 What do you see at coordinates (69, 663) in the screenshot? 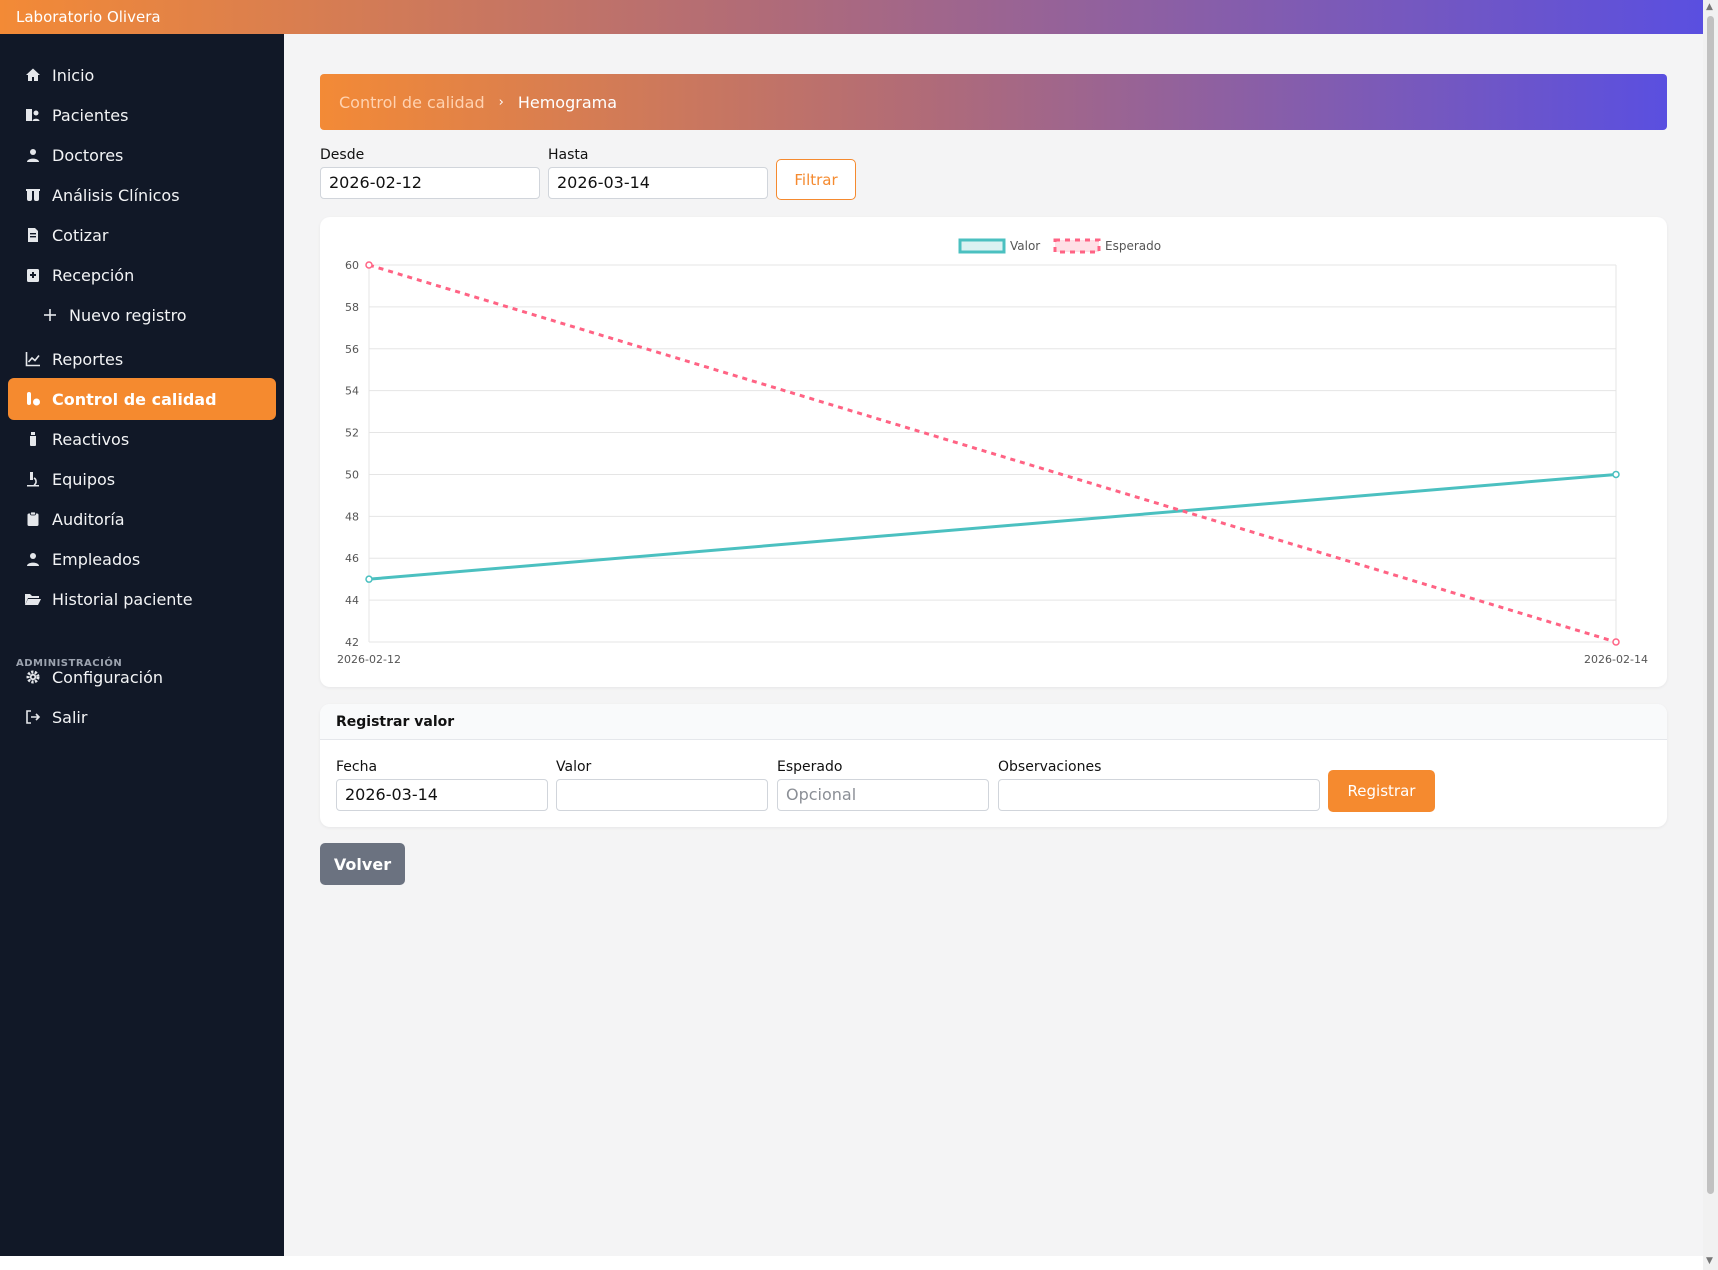
I see `admin-section-heading: ADMINISTRACIÓN` at bounding box center [69, 663].